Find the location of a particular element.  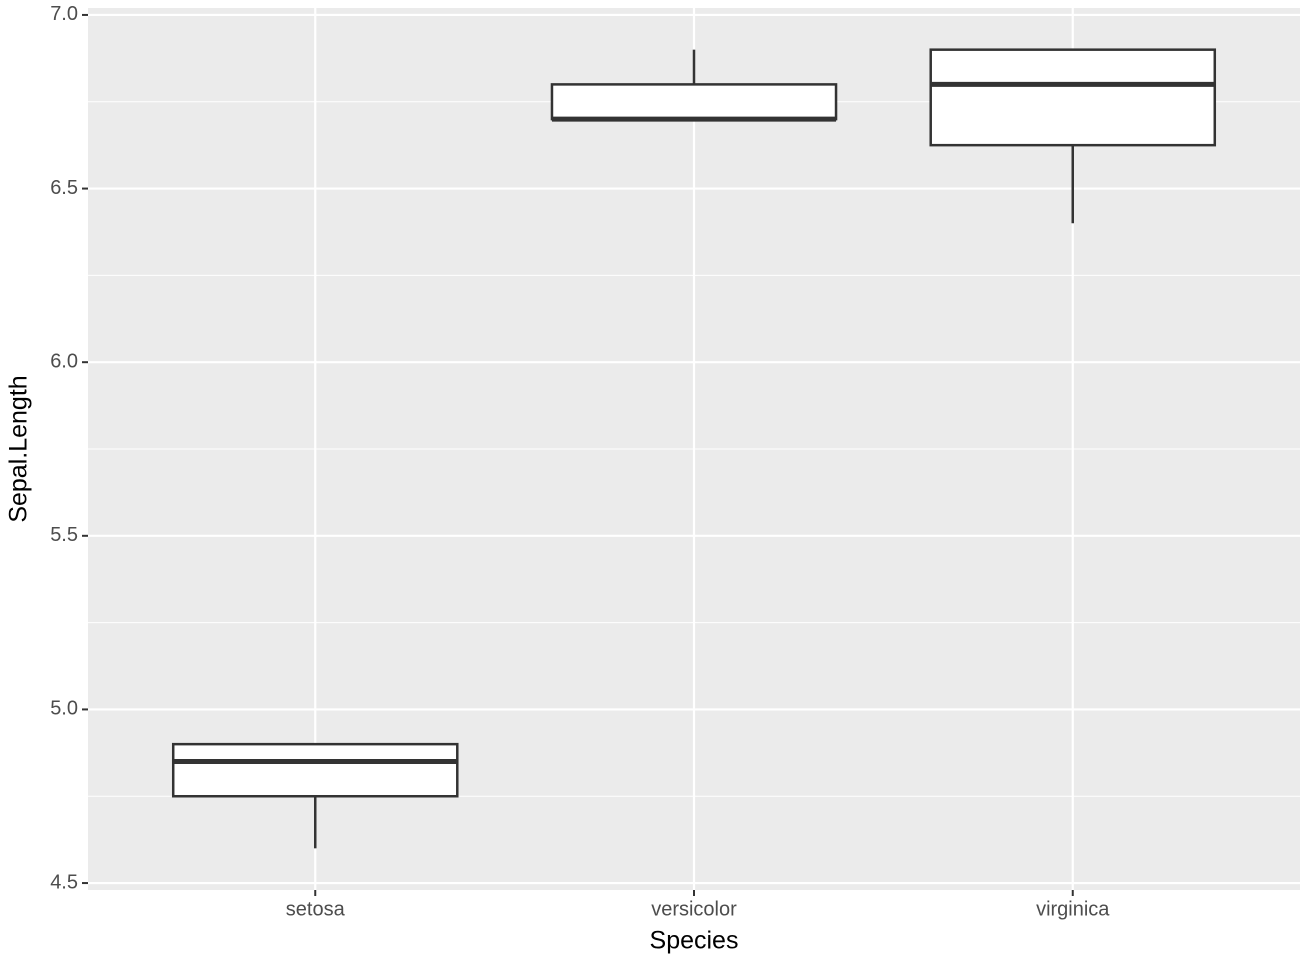

x-tick-label: setosa is located at coordinates (316, 909).